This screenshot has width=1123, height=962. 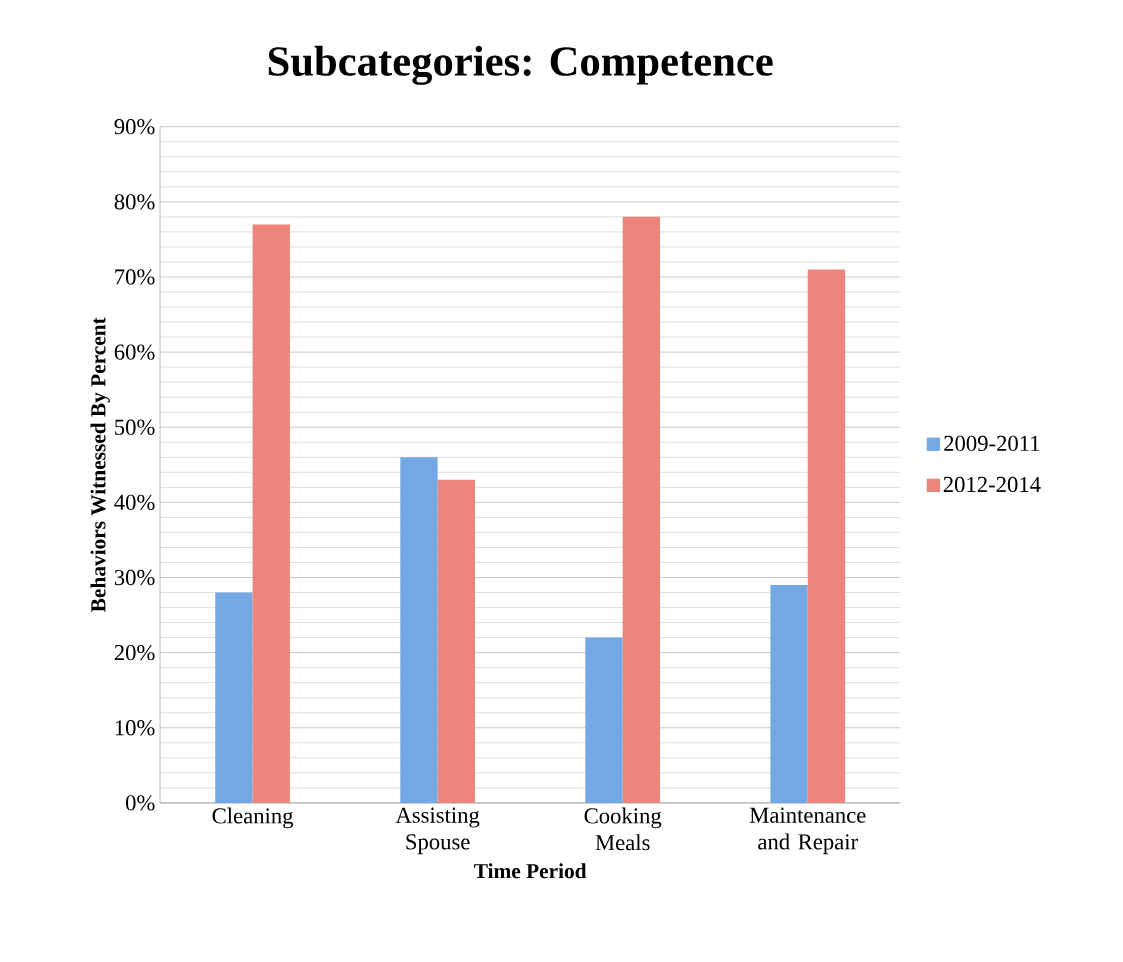 What do you see at coordinates (134, 502) in the screenshot?
I see `y-tick-label: 40%` at bounding box center [134, 502].